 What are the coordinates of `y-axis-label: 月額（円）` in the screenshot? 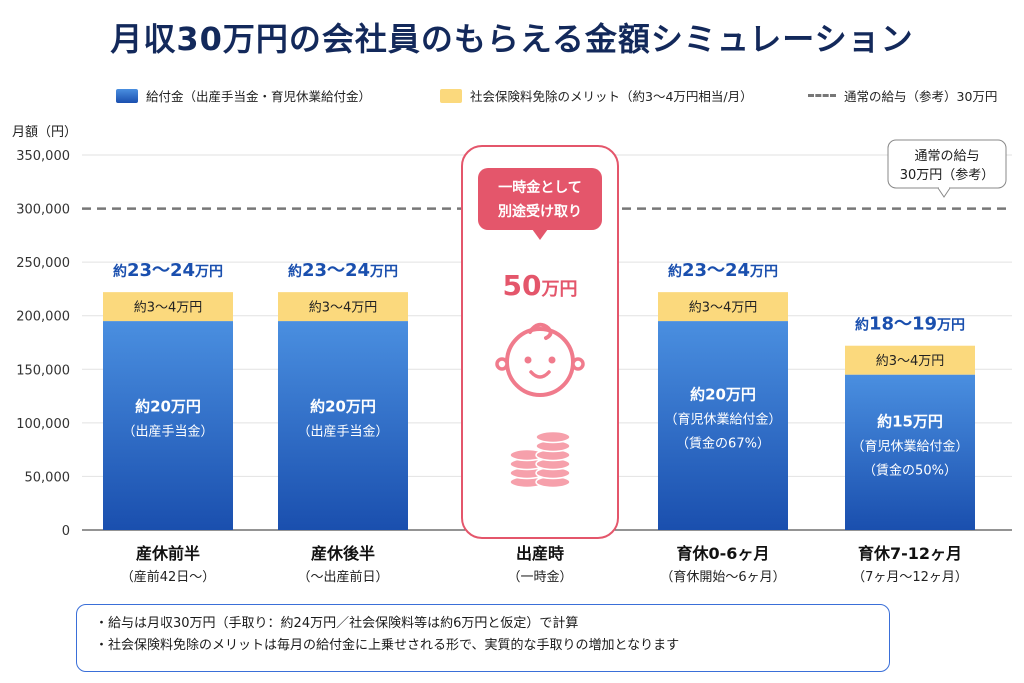 It's located at (45, 132).